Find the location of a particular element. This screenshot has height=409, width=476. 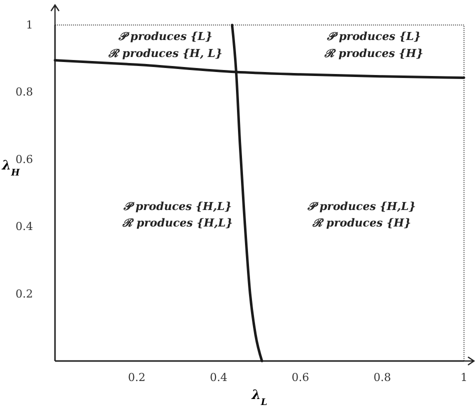

x-tick-label: 0.6 is located at coordinates (301, 377).